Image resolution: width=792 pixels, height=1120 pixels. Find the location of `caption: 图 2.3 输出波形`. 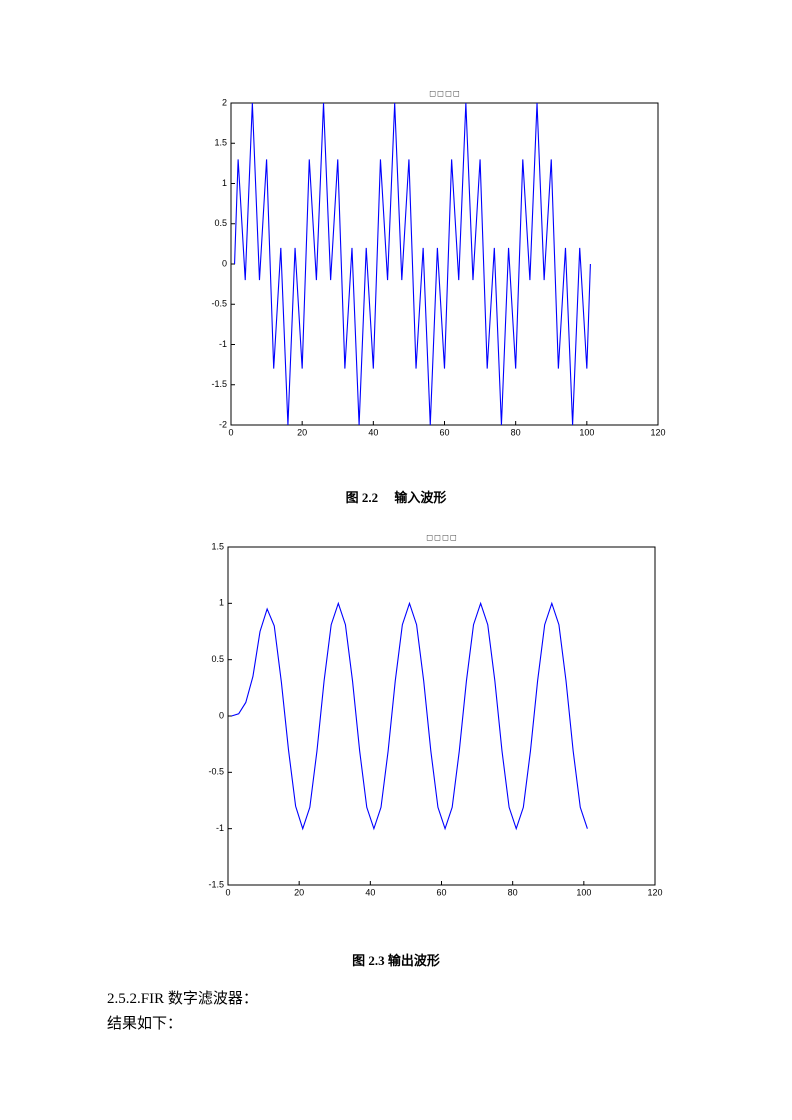

caption: 图 2.3 输出波形 is located at coordinates (396, 960).